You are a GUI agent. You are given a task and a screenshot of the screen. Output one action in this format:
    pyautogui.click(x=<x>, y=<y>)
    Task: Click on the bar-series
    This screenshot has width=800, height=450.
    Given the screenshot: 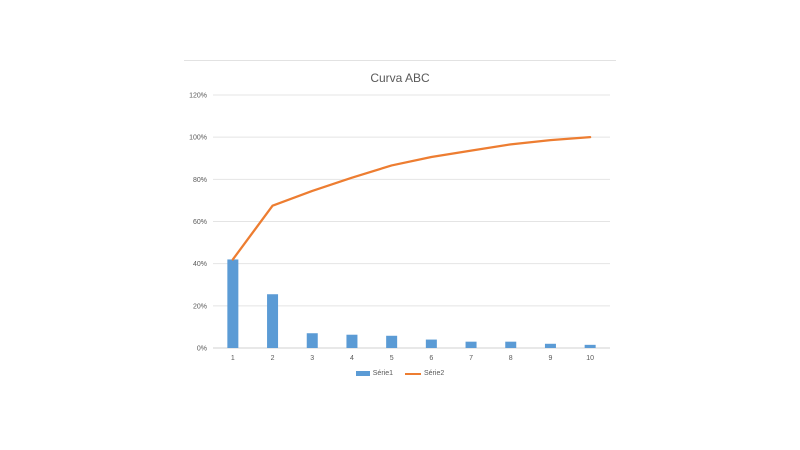 What is the action you would take?
    pyautogui.click(x=411, y=303)
    